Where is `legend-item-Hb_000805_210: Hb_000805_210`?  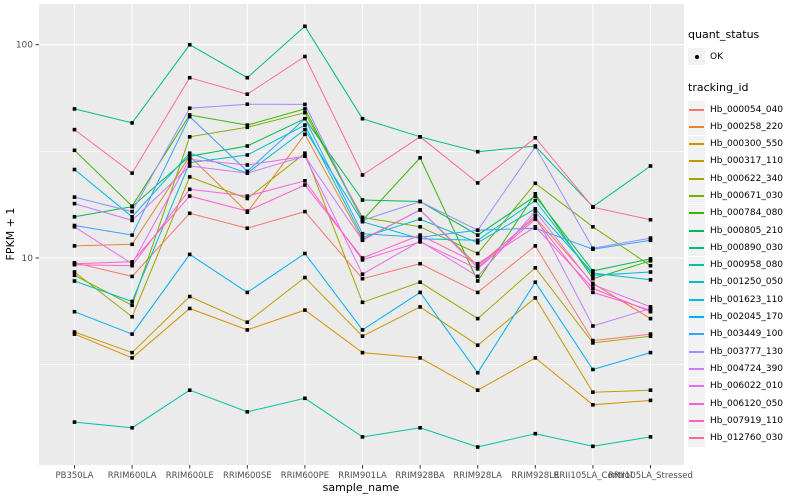 legend-item-Hb_000805_210: Hb_000805_210 is located at coordinates (744, 231).